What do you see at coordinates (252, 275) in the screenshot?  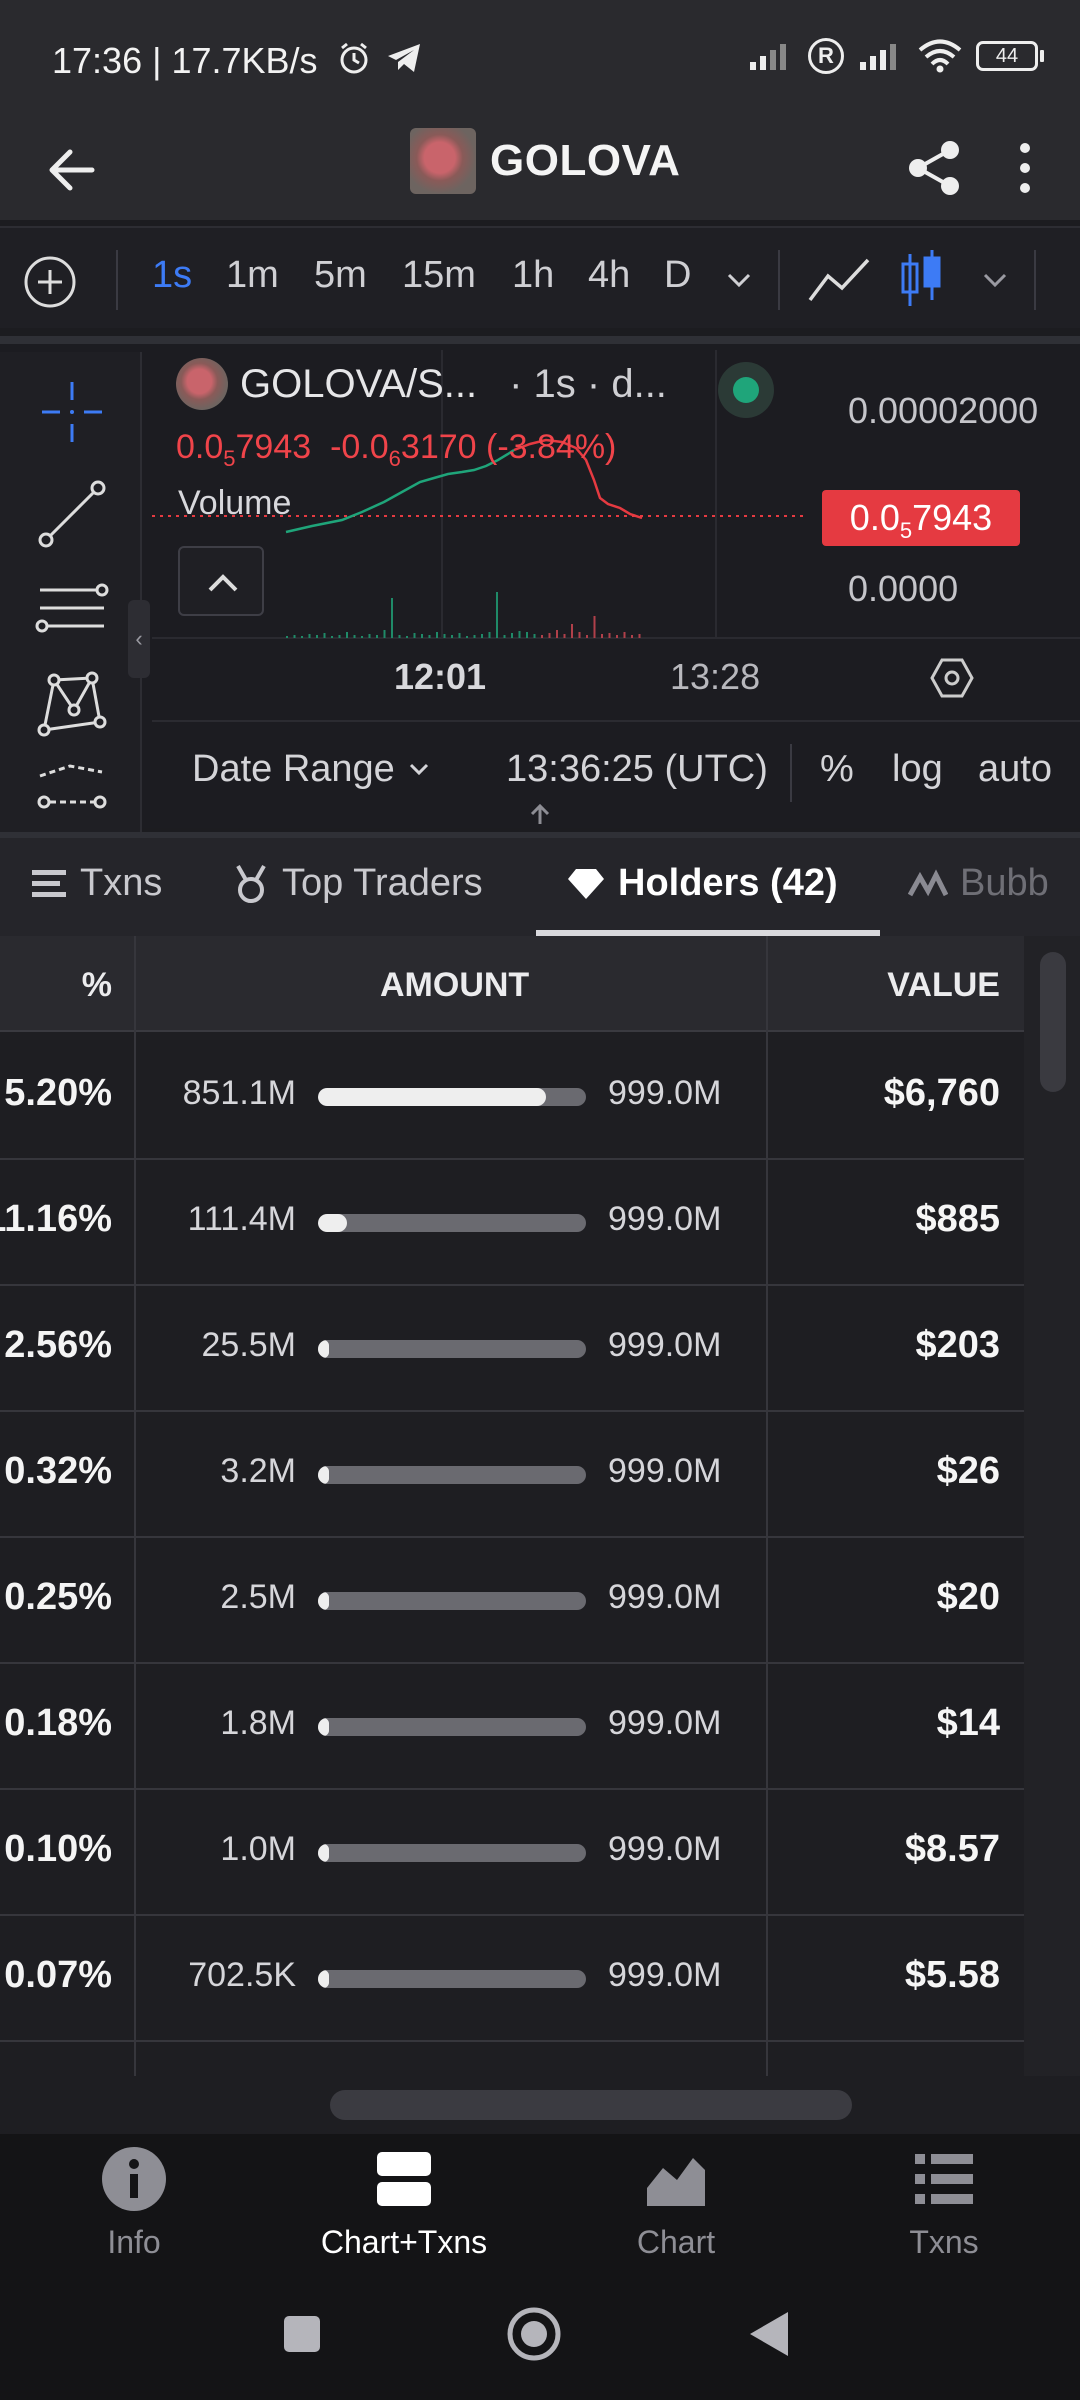 I see `timeframe-1m: 1m` at bounding box center [252, 275].